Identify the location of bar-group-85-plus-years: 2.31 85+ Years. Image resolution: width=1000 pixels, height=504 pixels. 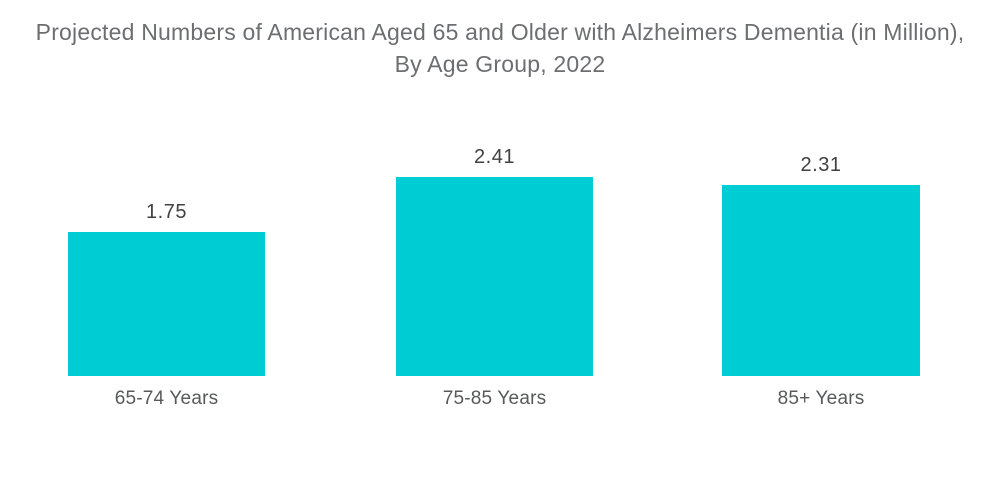
(821, 281).